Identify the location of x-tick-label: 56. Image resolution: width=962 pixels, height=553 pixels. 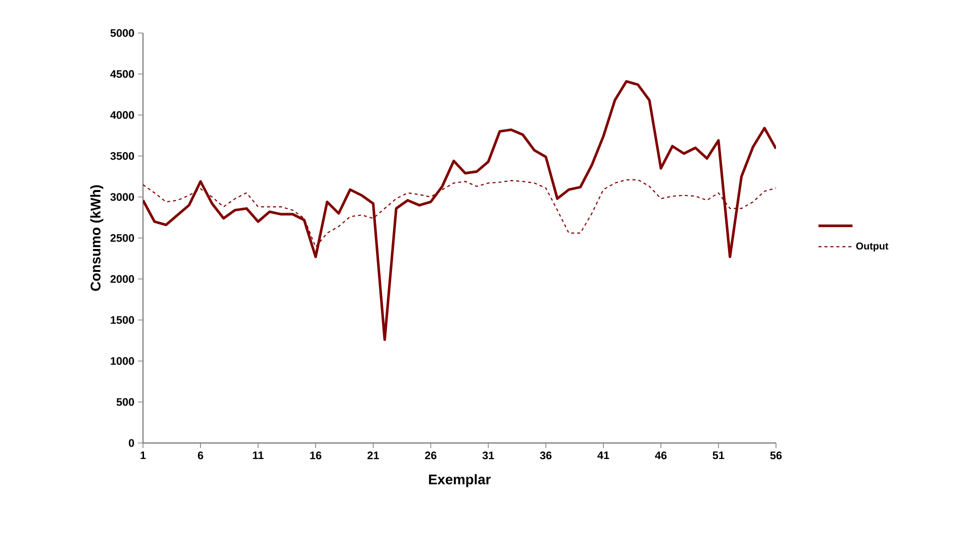
(776, 456).